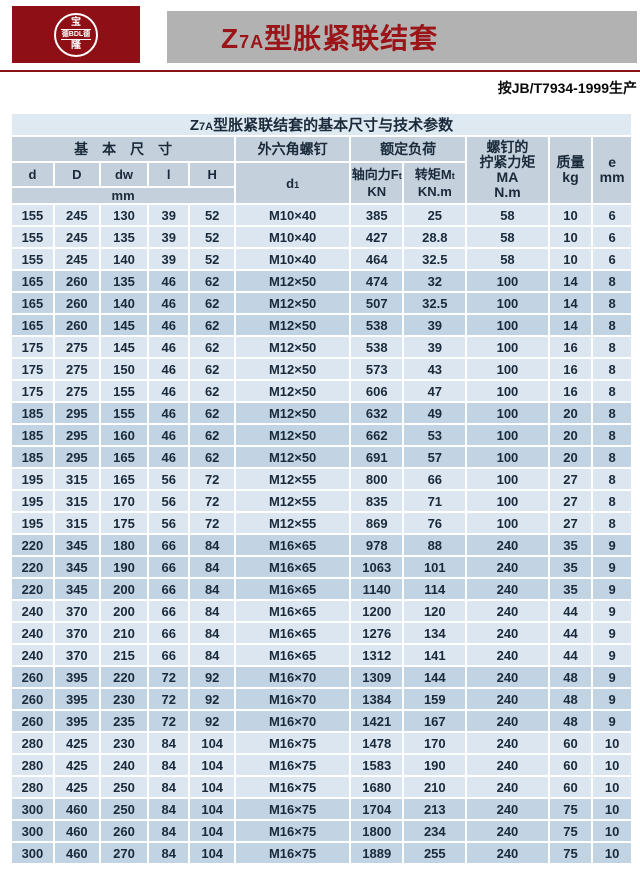 This screenshot has height=873, width=640. What do you see at coordinates (321, 259) in the screenshot?
I see `table-row: 155 245 140 39 52 M10×40 464 32.5 58 10 6` at bounding box center [321, 259].